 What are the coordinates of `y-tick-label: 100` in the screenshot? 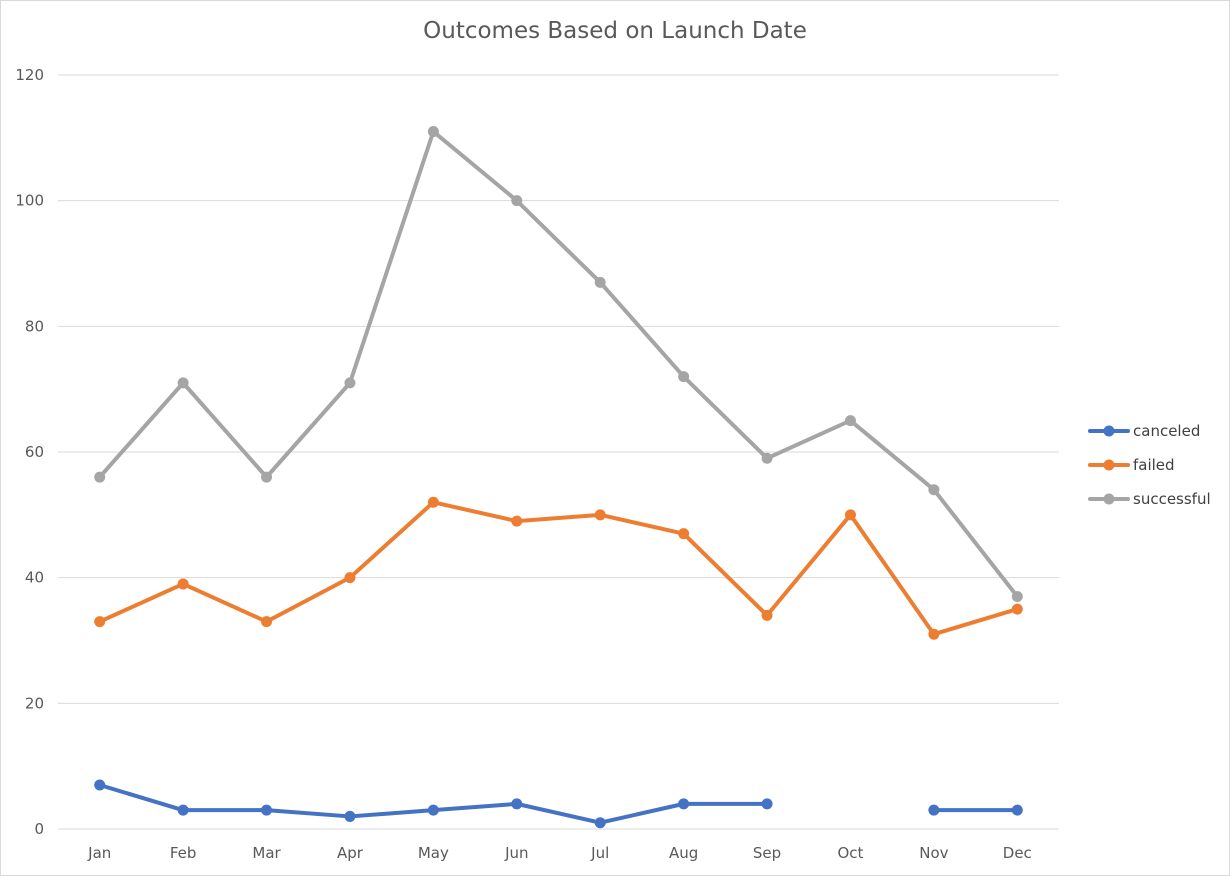 It's located at (29, 201).